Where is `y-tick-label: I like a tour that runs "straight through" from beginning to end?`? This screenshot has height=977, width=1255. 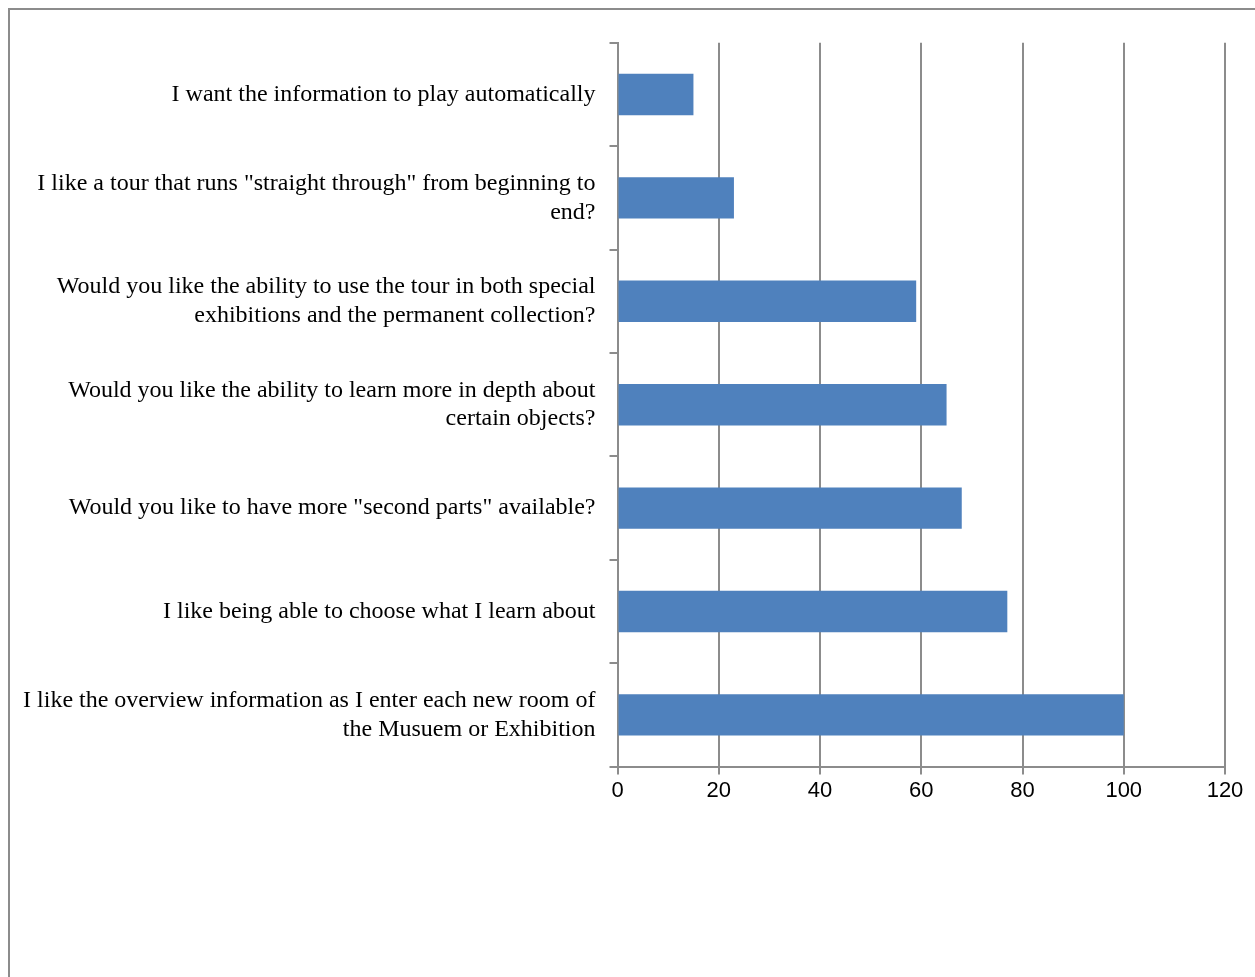 y-tick-label: I like a tour that runs "straight through" from beginning to end? is located at coordinates (316, 196).